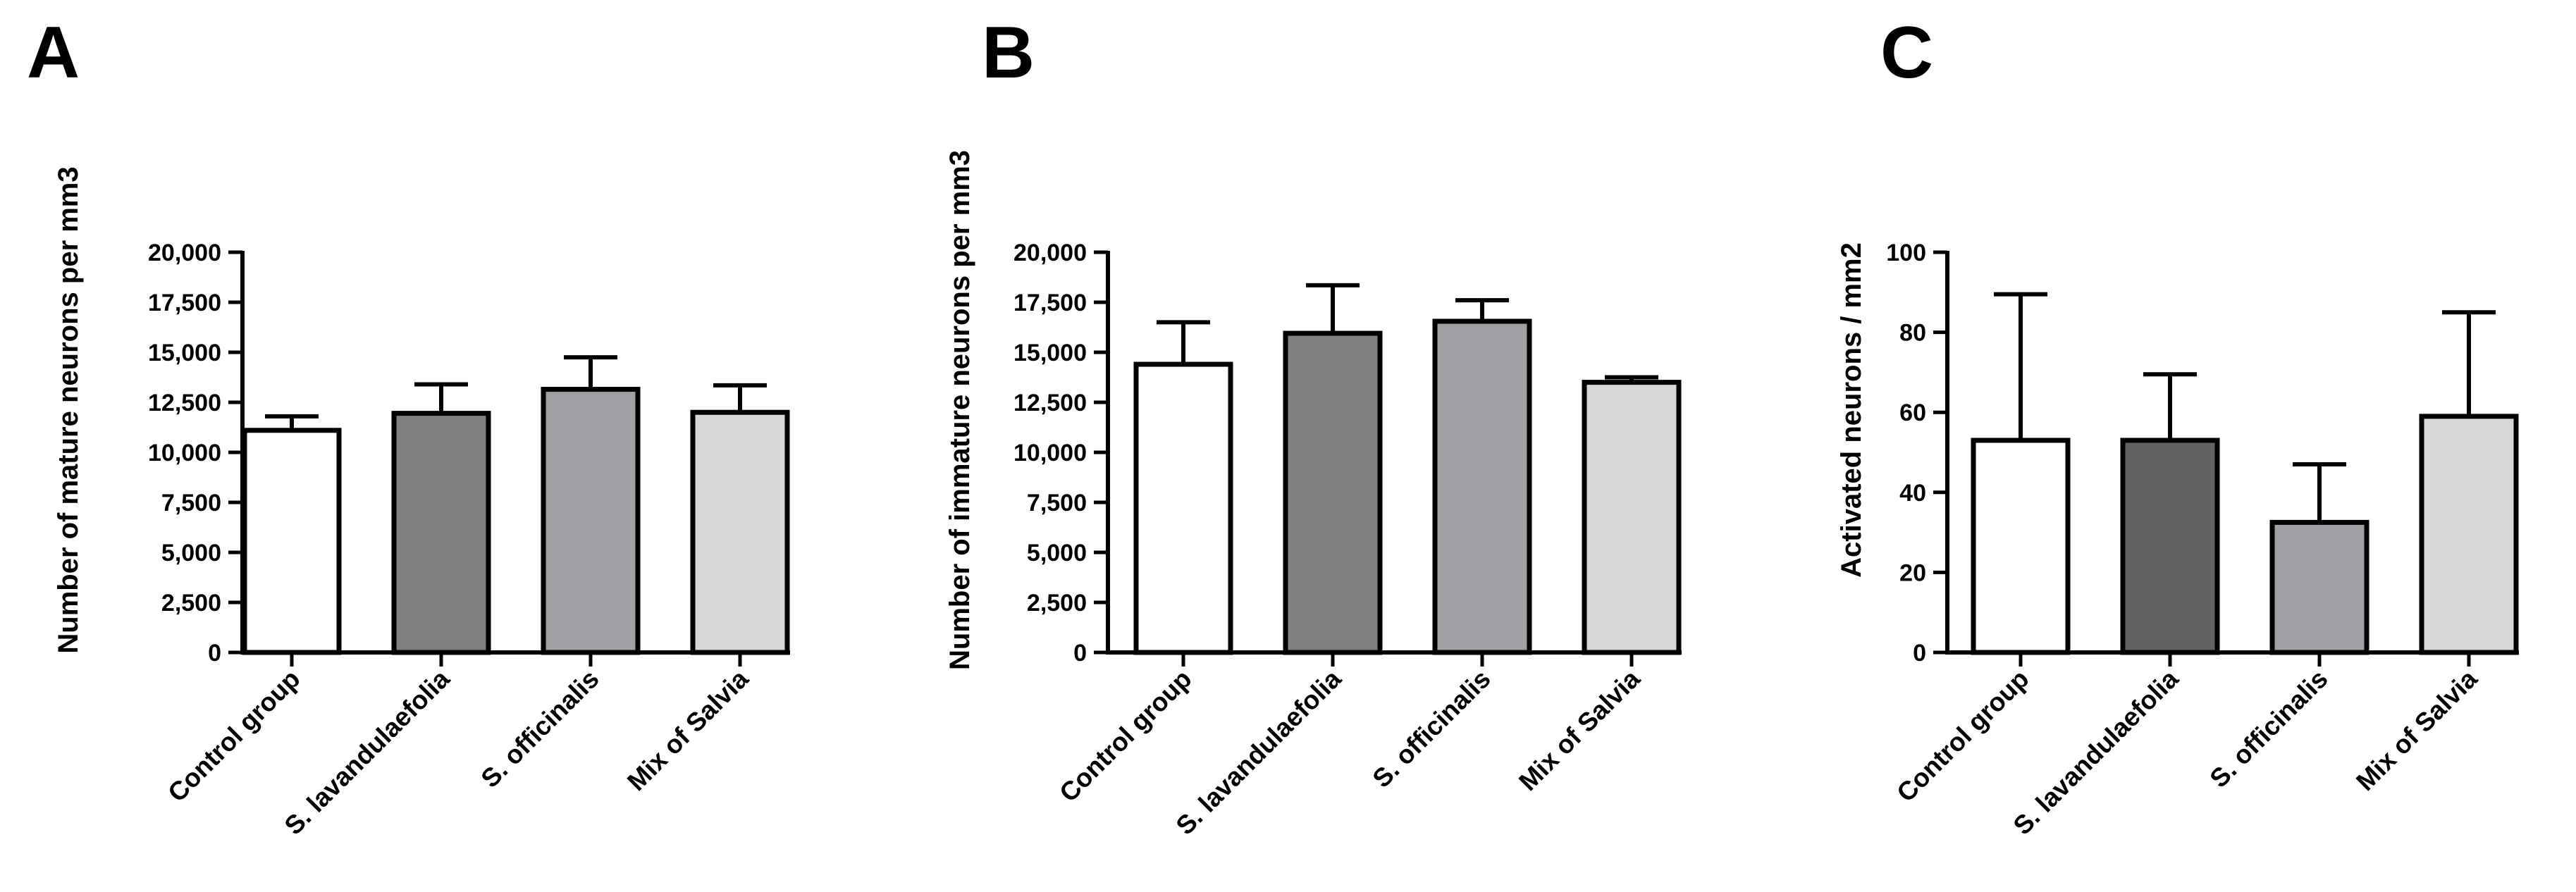 This screenshot has width=2576, height=892. What do you see at coordinates (1057, 553) in the screenshot?
I see `panel-b-y-tick-label: 5,000` at bounding box center [1057, 553].